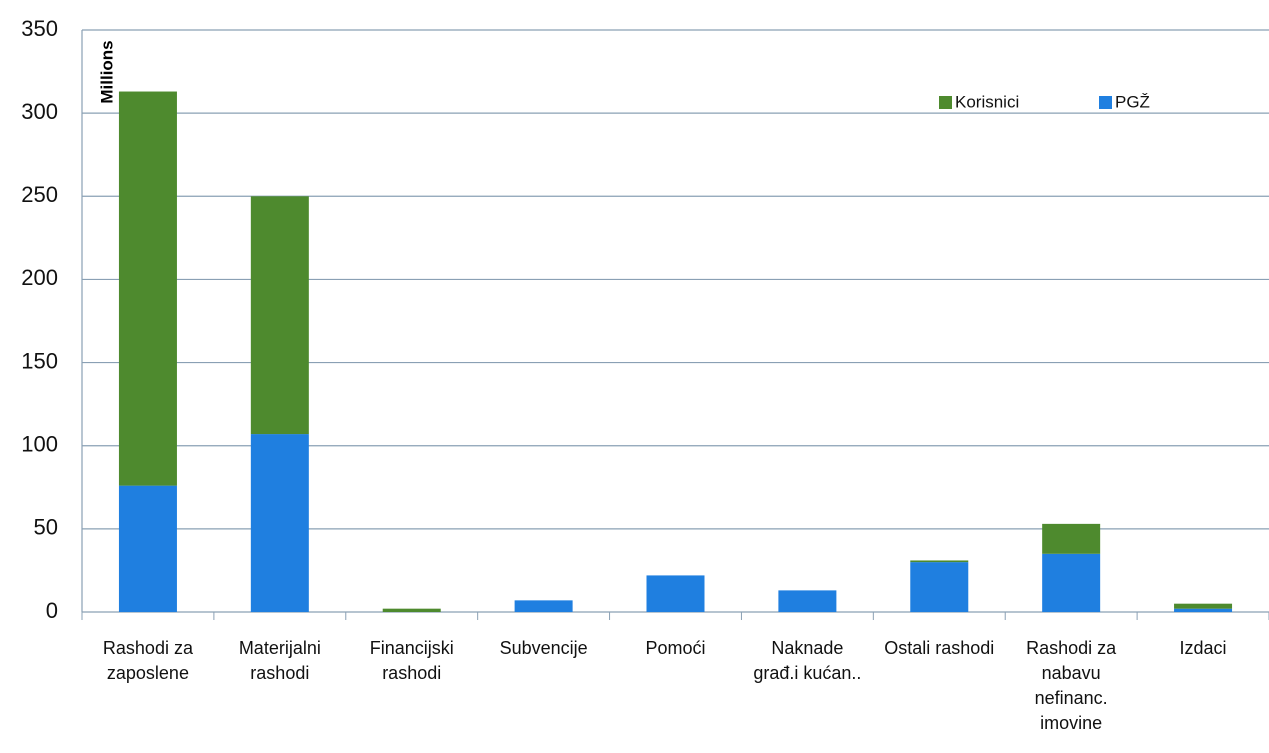 The width and height of the screenshot is (1269, 753). I want to click on y-axis-label: Millions, so click(106, 71).